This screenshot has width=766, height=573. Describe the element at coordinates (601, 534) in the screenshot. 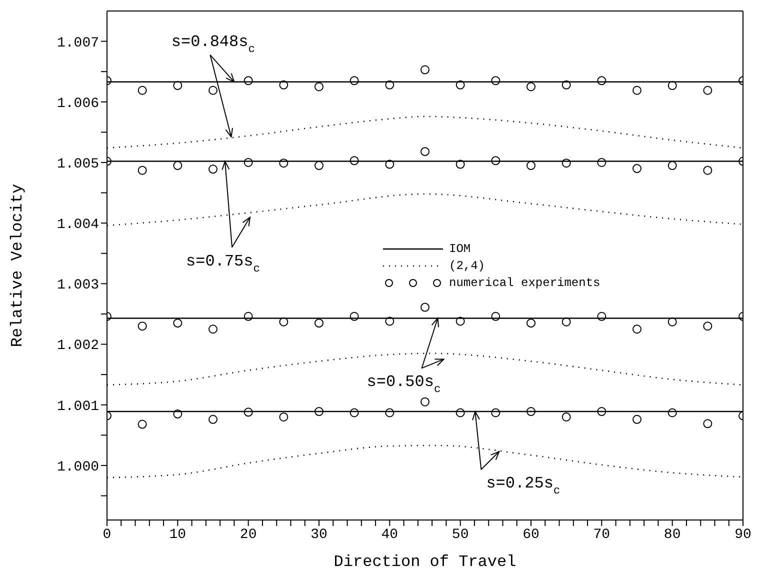

I see `x-tick-label: 70` at that location.